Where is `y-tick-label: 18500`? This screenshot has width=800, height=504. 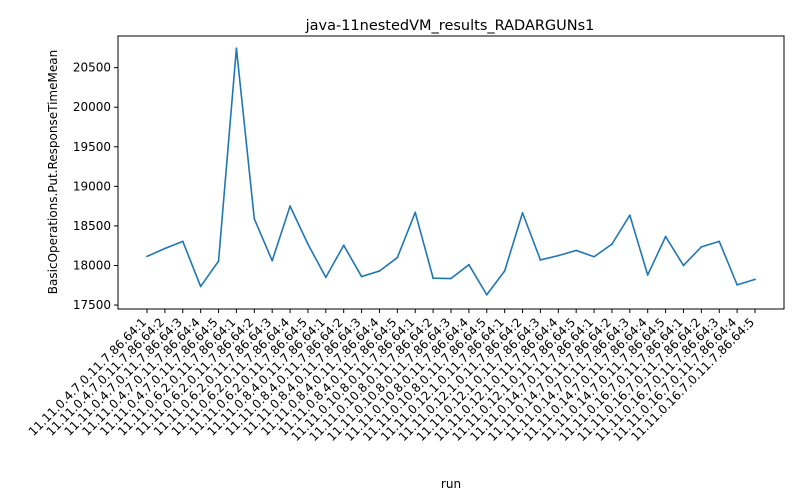 y-tick-label: 18500 is located at coordinates (92, 226).